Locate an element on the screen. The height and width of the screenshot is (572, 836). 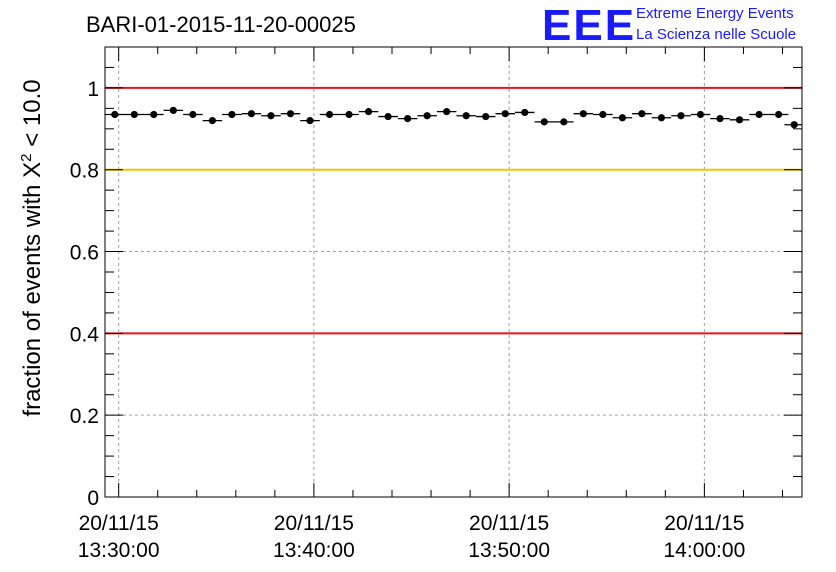
data-points is located at coordinates (453, 117).